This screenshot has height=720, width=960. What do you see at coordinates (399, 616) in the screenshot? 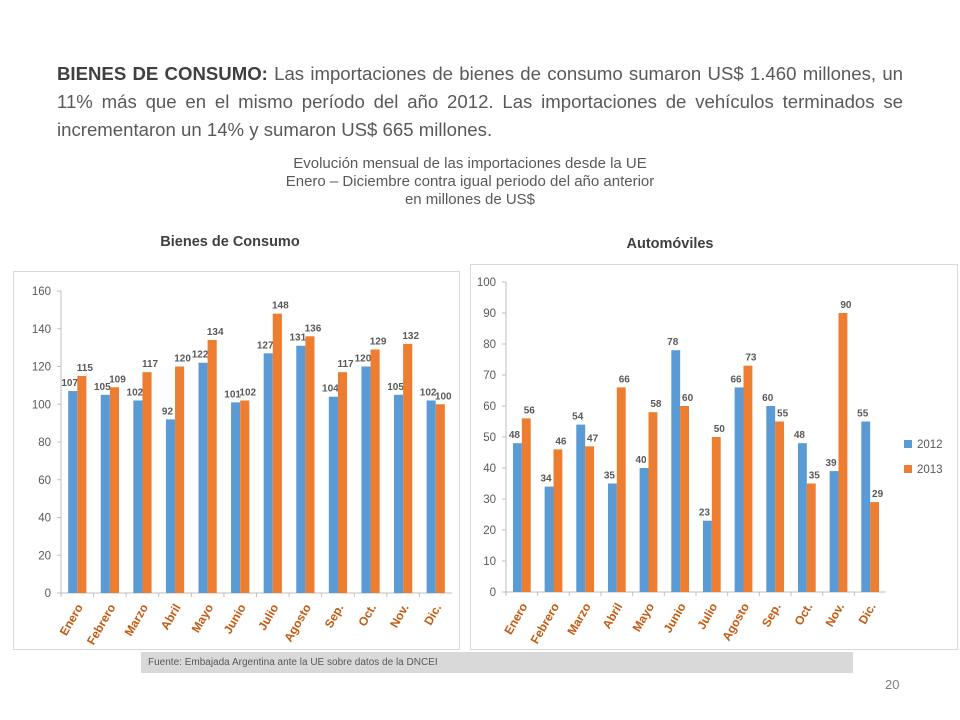
I see `x-tick-label: Nov.` at bounding box center [399, 616].